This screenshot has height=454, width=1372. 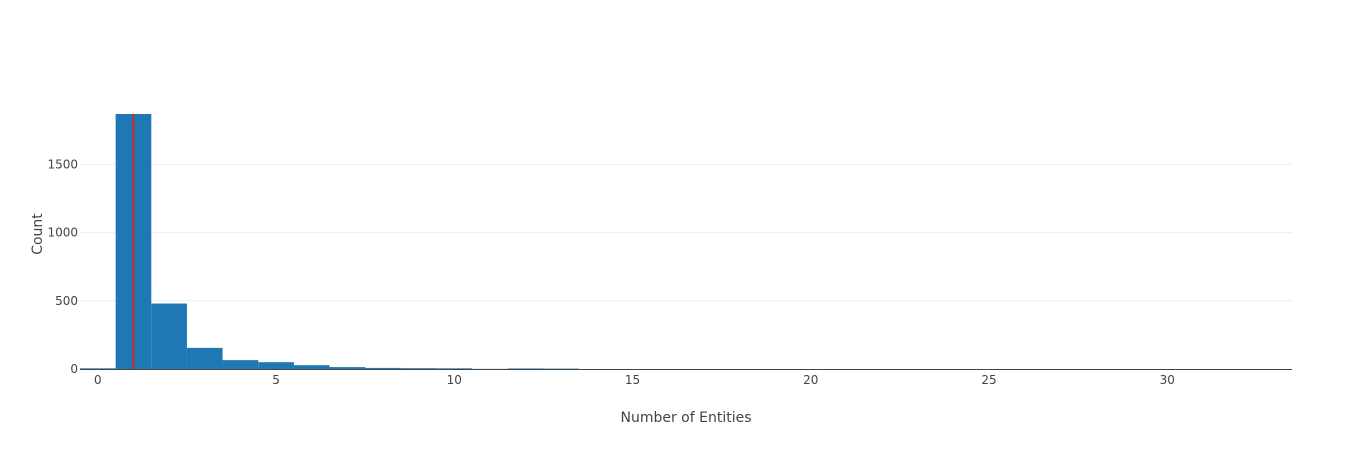 What do you see at coordinates (62, 164) in the screenshot?
I see `y-tick-label: 1500` at bounding box center [62, 164].